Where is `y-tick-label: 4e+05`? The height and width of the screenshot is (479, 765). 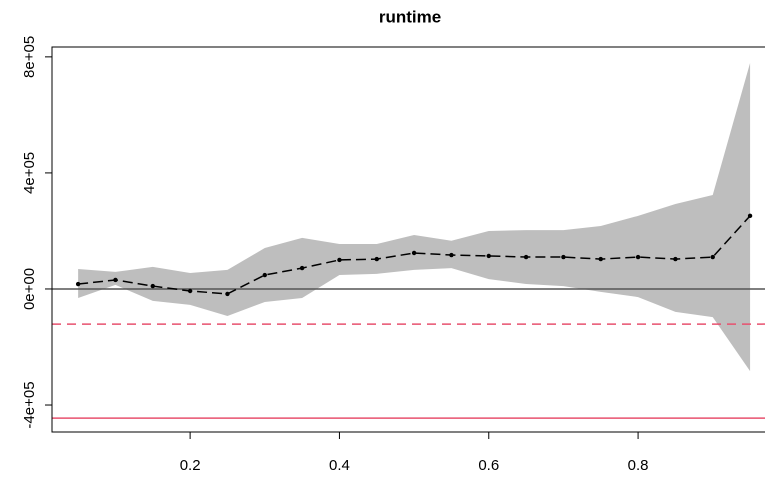
y-tick-label: 4e+05 is located at coordinates (29, 173).